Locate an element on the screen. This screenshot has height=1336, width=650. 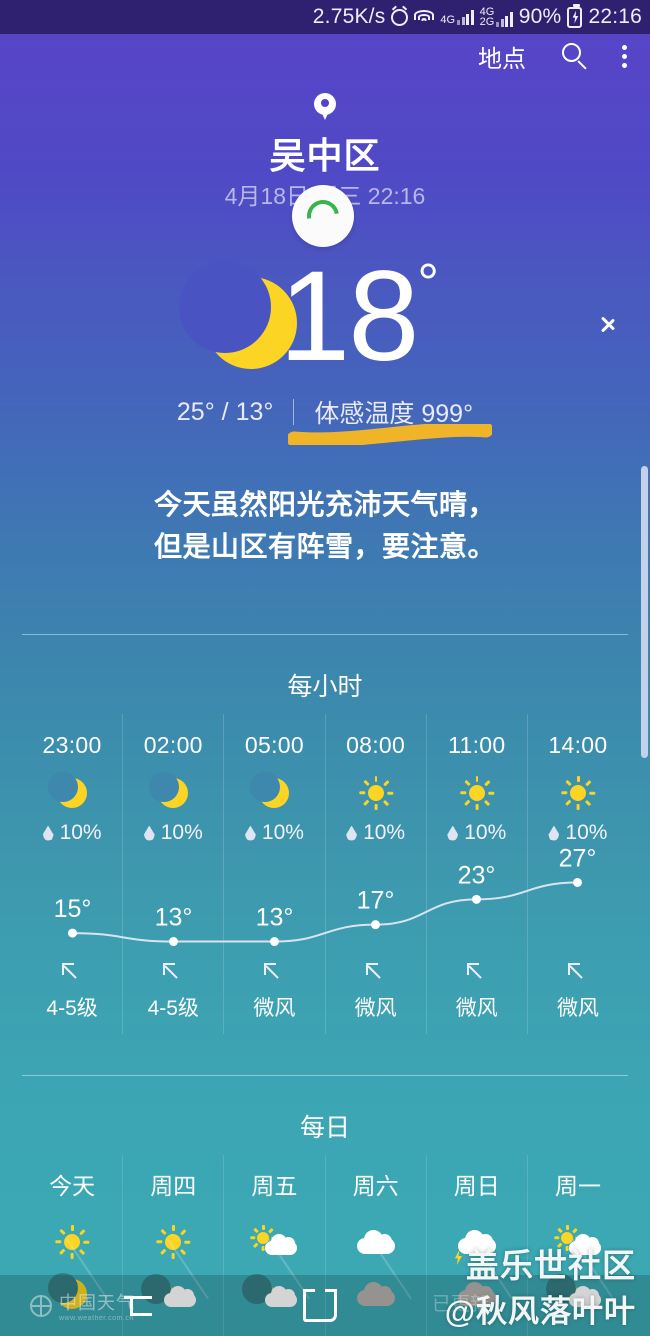
alarm-icon is located at coordinates (400, 17).